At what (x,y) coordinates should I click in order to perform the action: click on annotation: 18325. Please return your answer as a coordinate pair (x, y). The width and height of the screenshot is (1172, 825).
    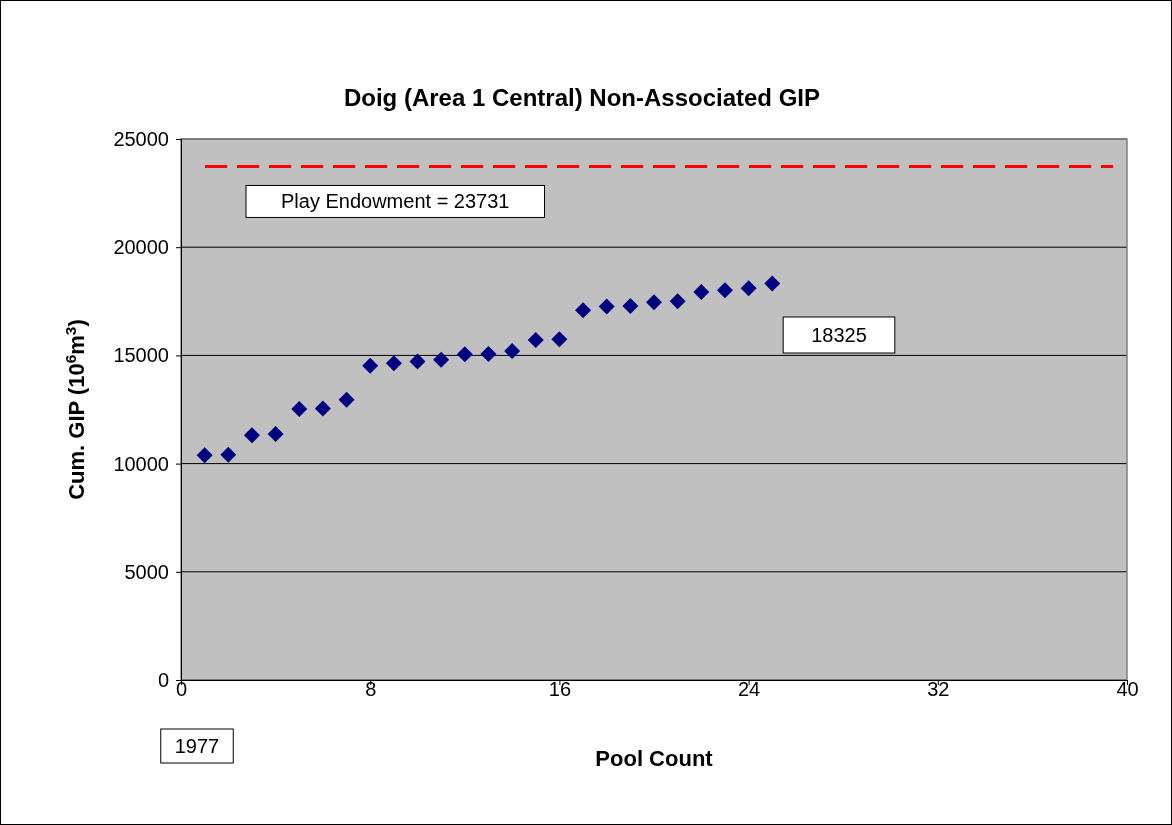
    Looking at the image, I should click on (839, 335).